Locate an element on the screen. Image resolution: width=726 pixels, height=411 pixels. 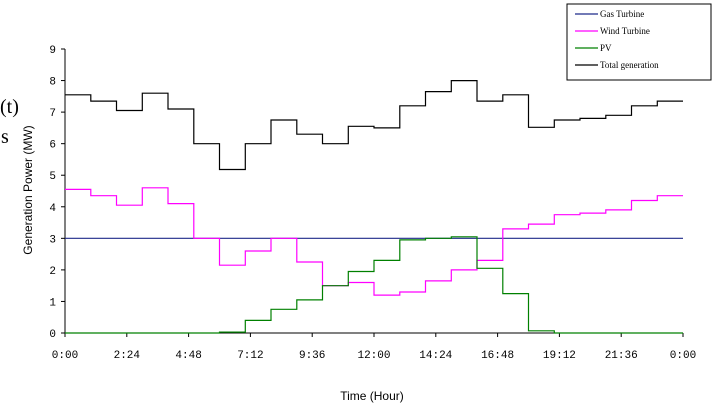
x-tick-label: 7:12 is located at coordinates (250, 356).